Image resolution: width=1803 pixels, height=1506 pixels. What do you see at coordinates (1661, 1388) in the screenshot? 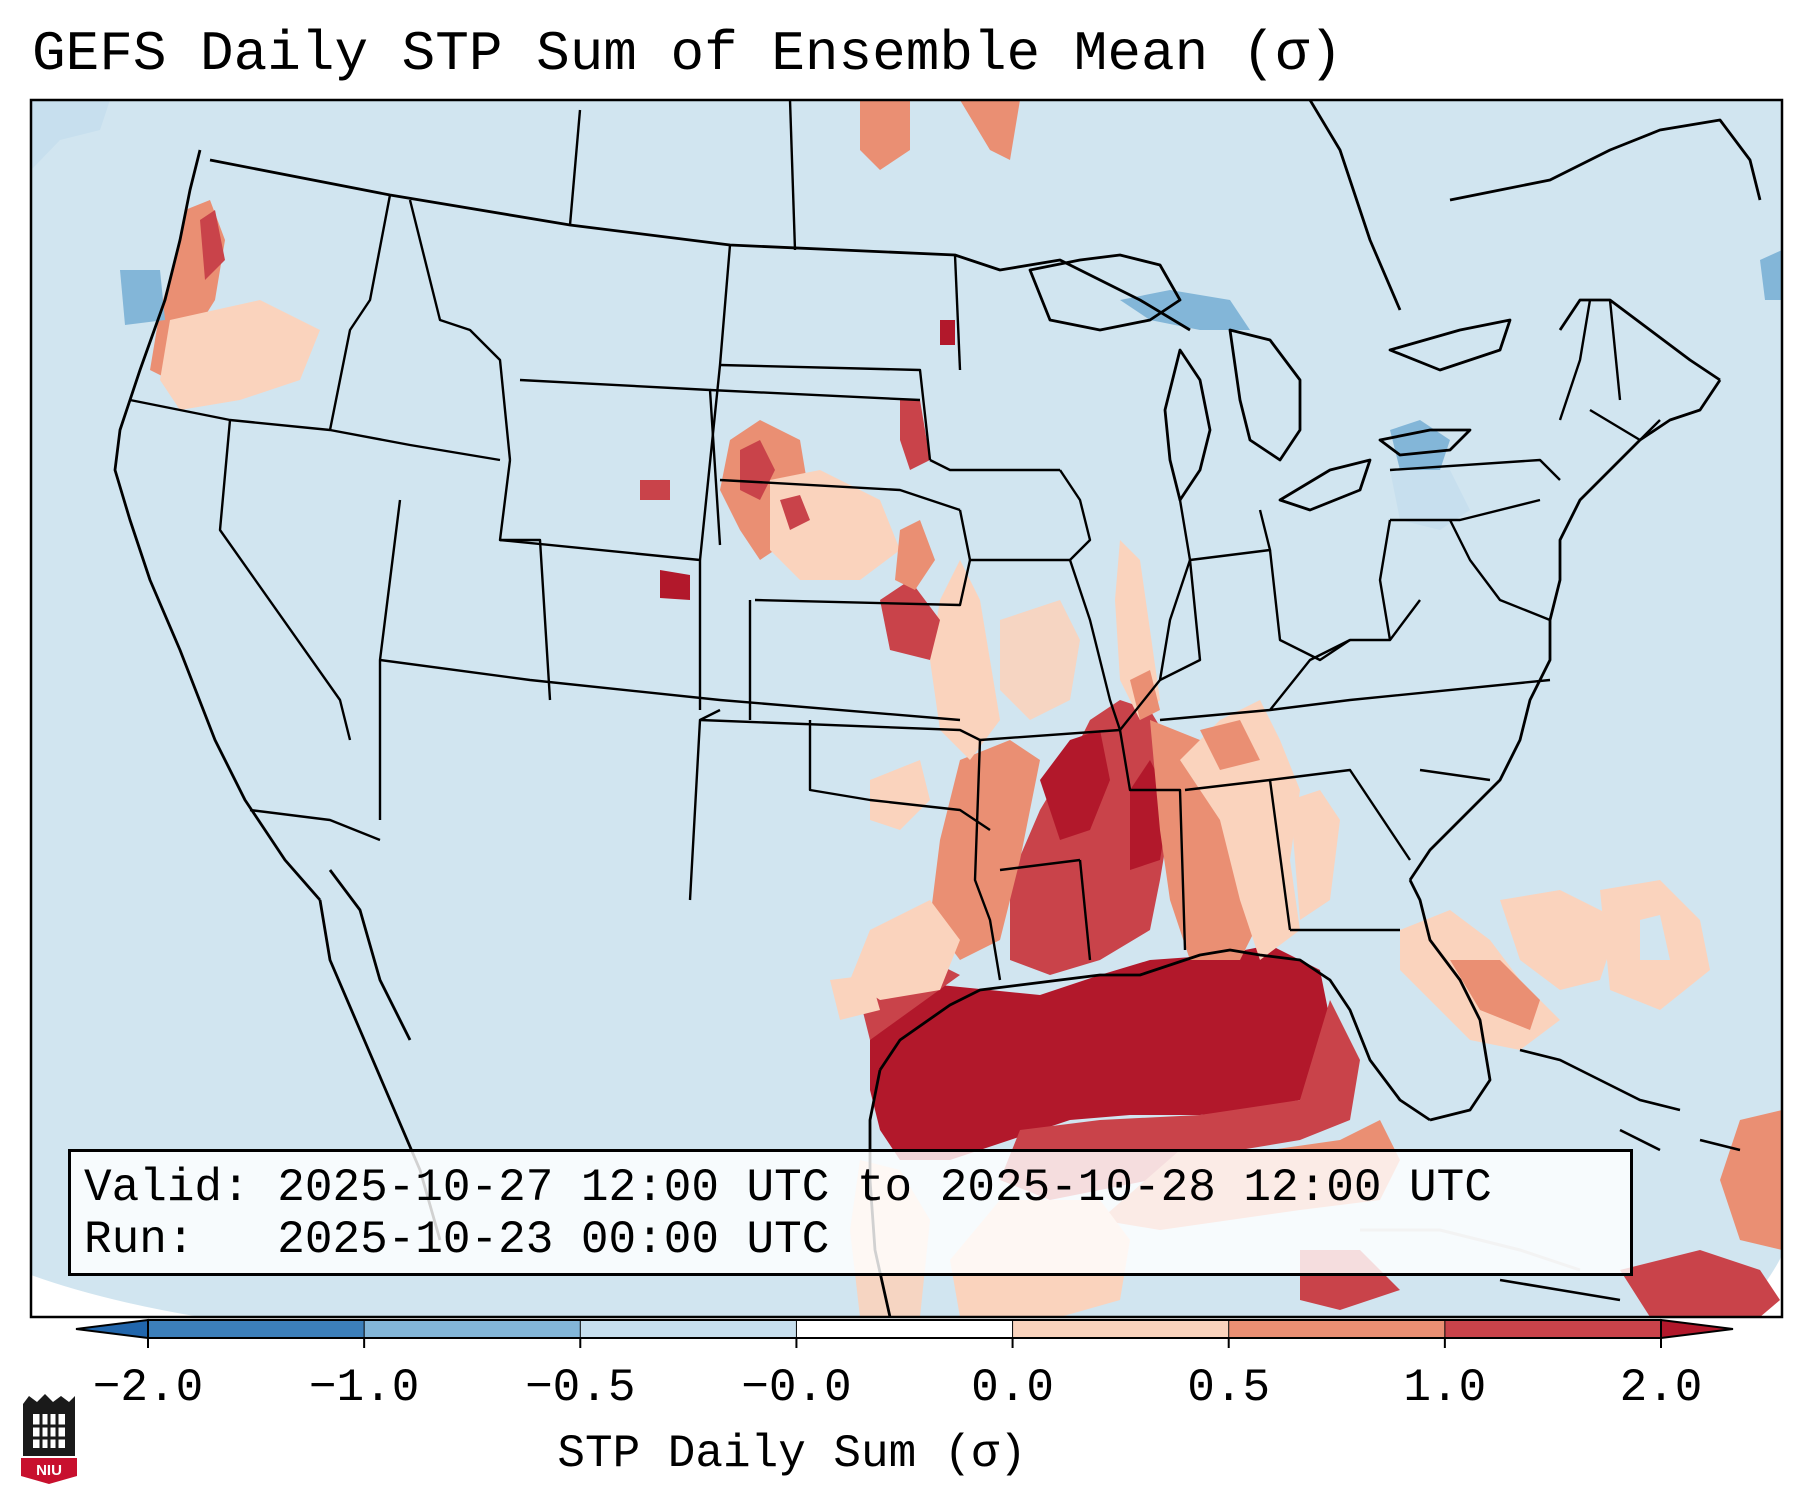
I see `colorbar-tick-label: 2.0` at bounding box center [1661, 1388].